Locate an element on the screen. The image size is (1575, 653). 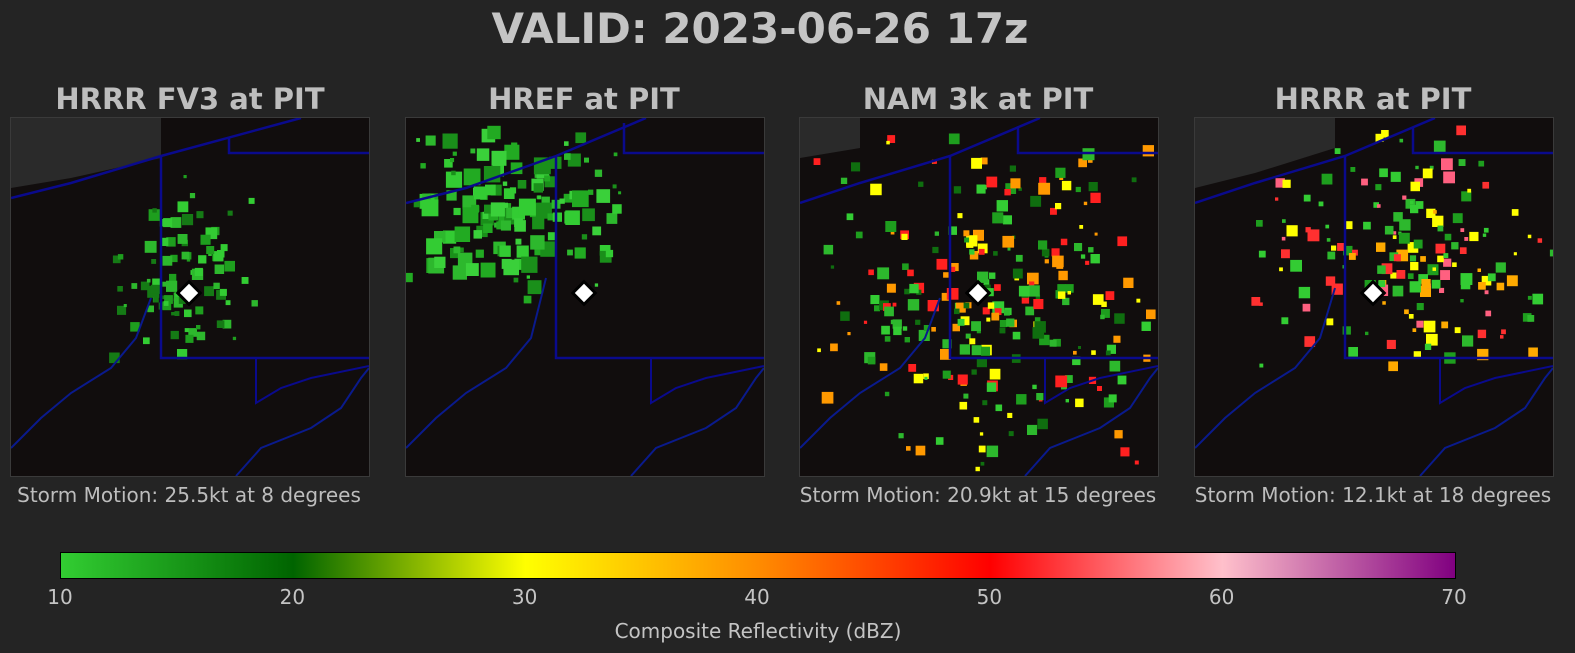
river-4a is located at coordinates (1265, 368).